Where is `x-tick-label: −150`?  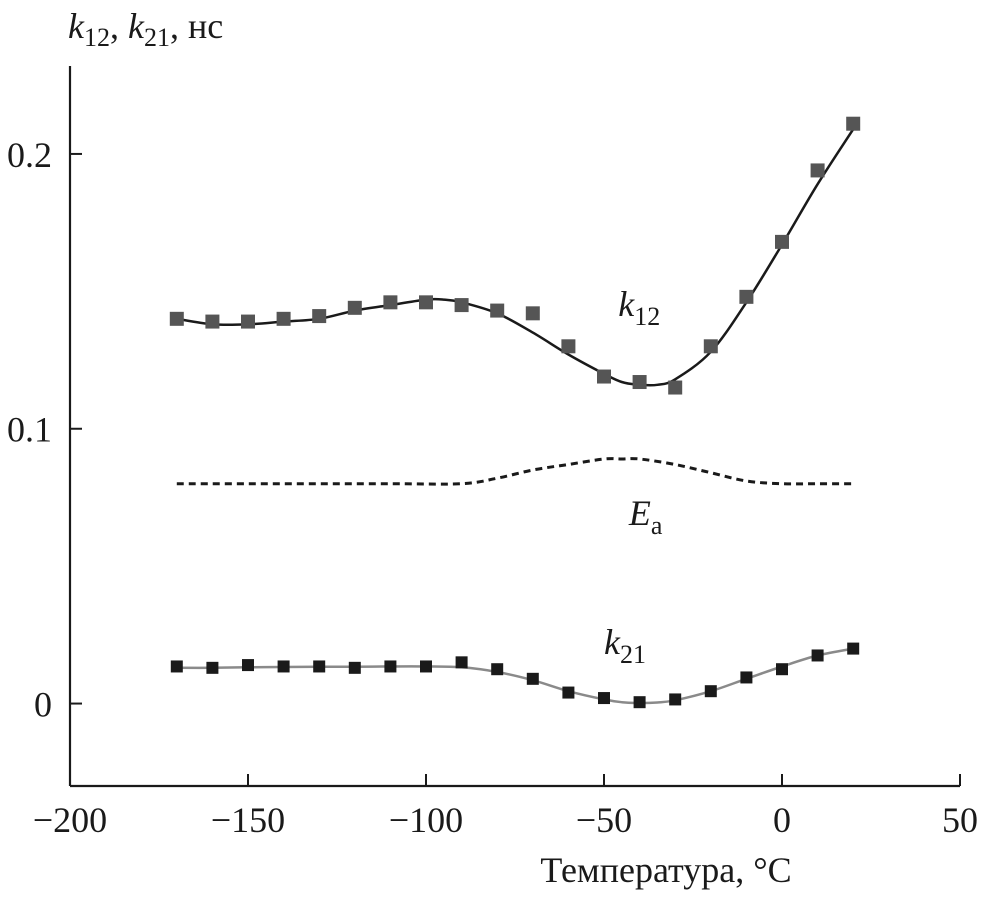 x-tick-label: −150 is located at coordinates (248, 820).